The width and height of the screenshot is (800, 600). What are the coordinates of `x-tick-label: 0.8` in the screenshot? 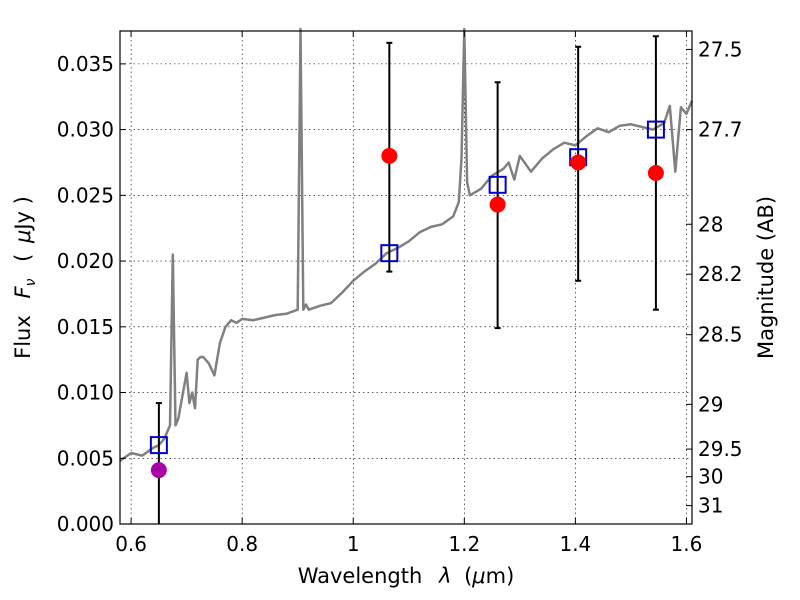 It's located at (242, 544).